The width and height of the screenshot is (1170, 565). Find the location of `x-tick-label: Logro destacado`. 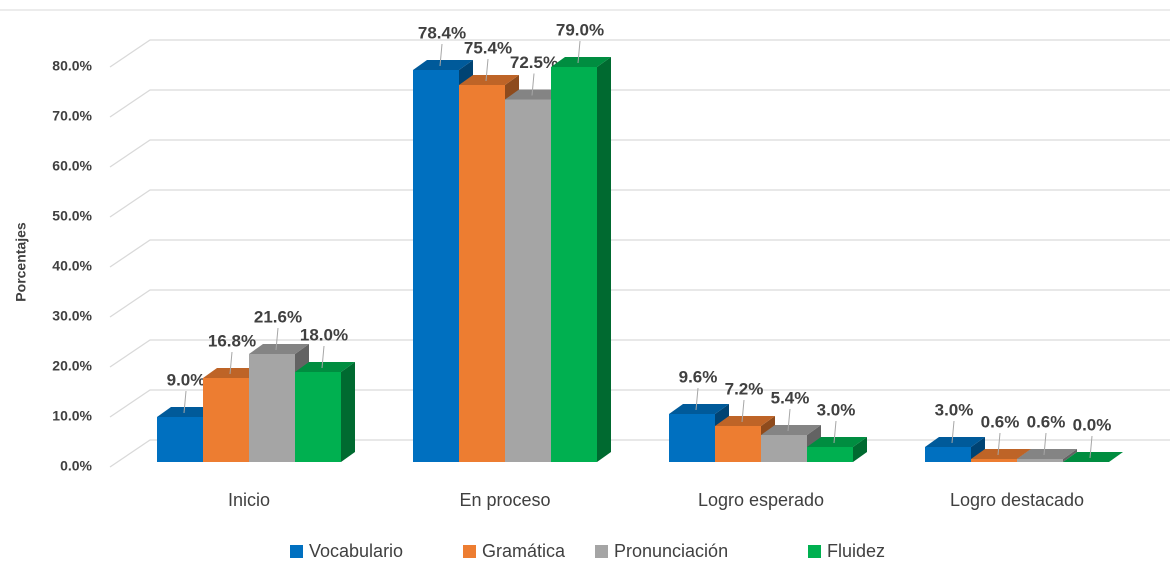

x-tick-label: Logro destacado is located at coordinates (1017, 500).